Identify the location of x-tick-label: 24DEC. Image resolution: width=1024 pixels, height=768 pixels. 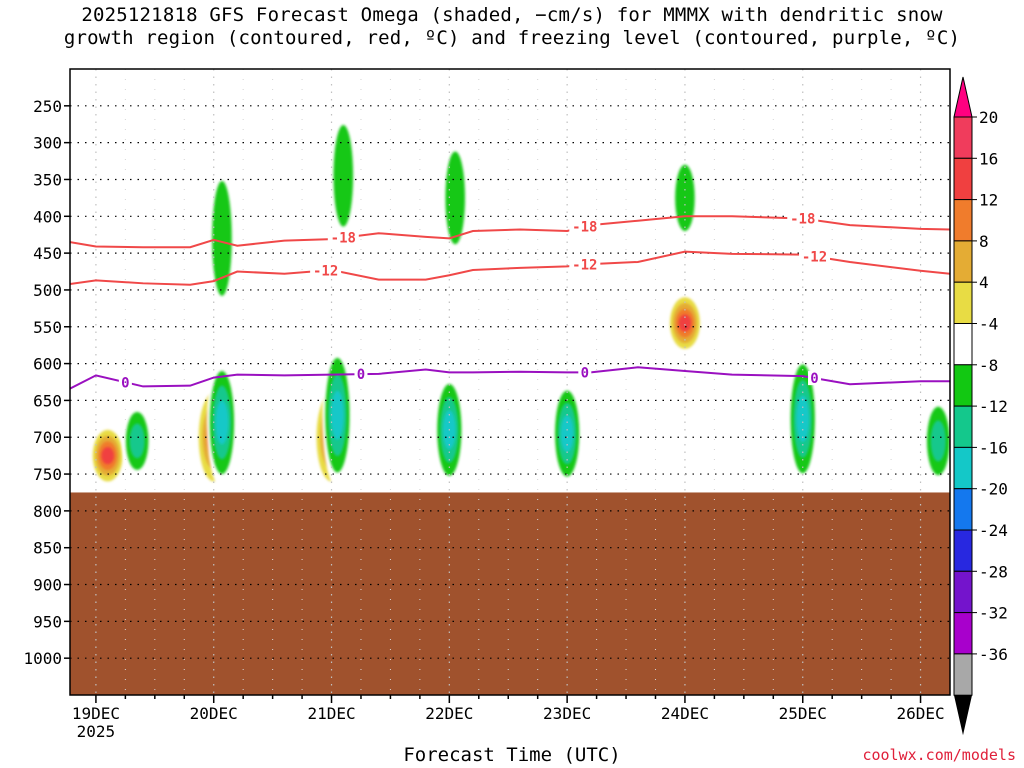
(685, 713).